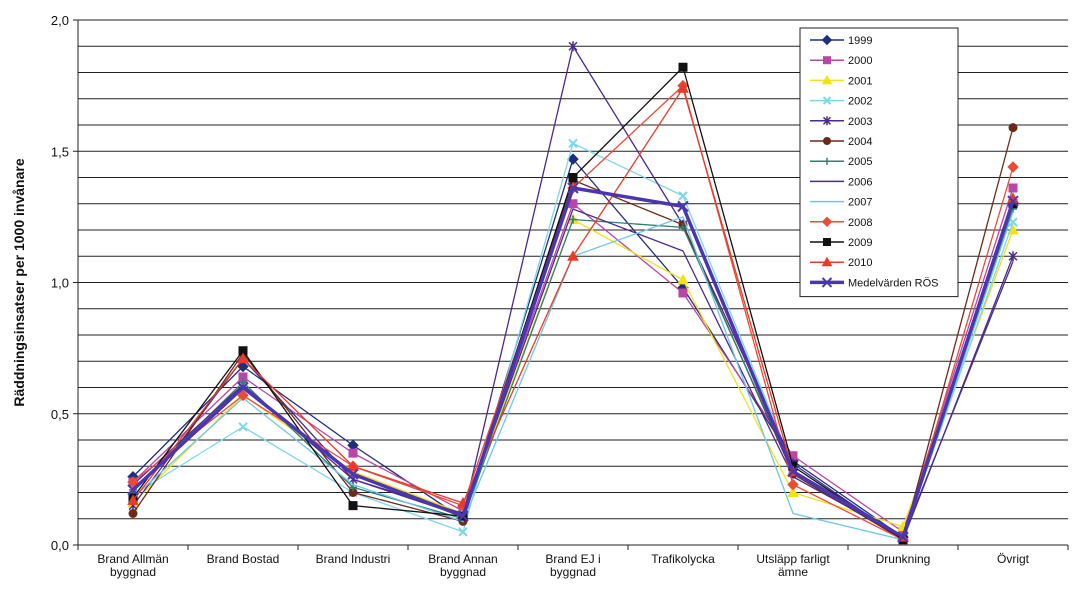  I want to click on x-tick-label: Brand Bostad, so click(243, 559).